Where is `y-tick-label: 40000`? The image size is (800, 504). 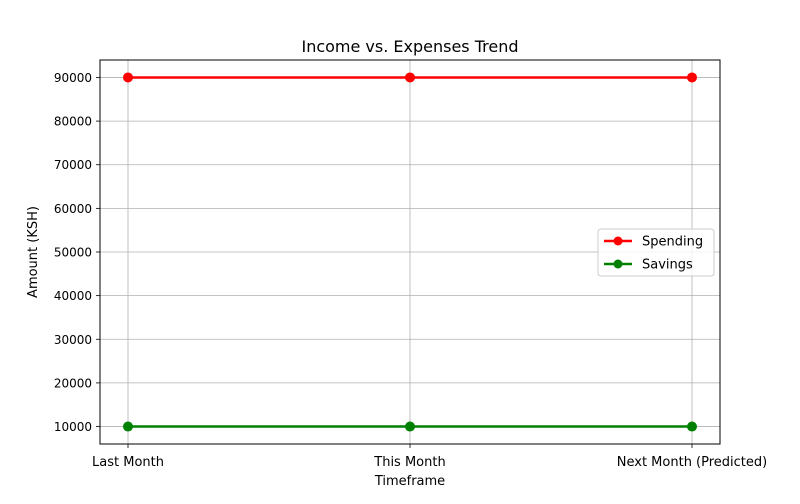
y-tick-label: 40000 is located at coordinates (73, 296).